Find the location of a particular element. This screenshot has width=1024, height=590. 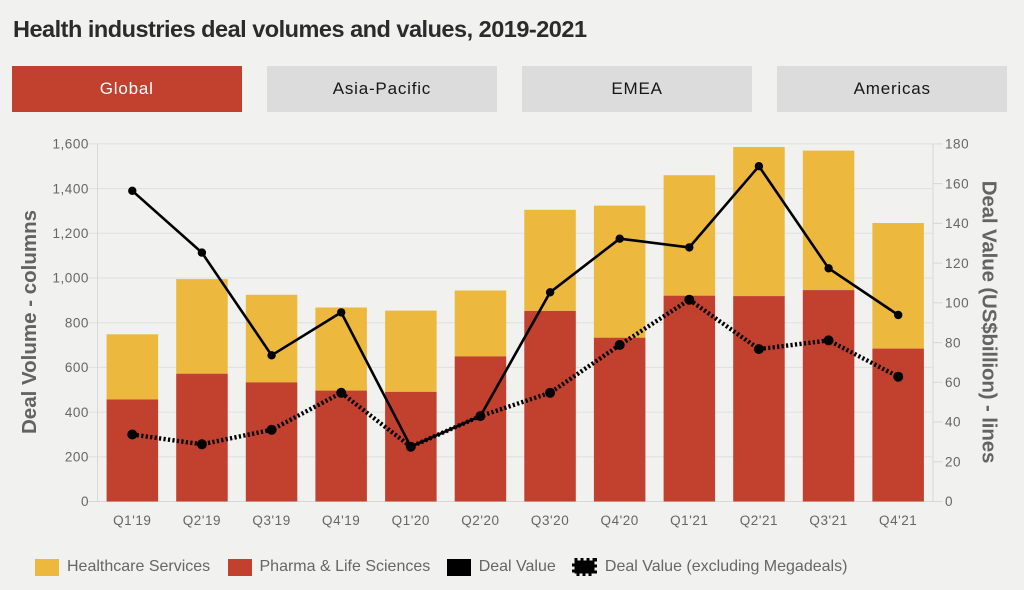

svg-text: Q4'21 is located at coordinates (898, 520).